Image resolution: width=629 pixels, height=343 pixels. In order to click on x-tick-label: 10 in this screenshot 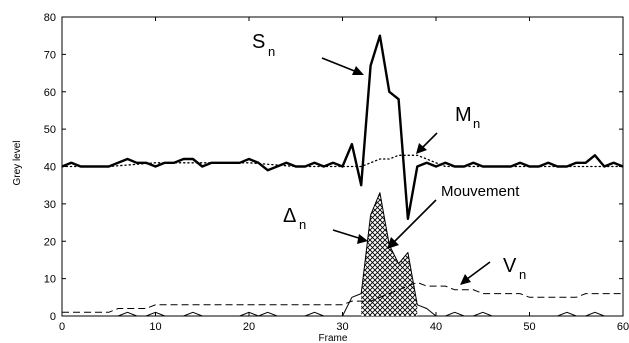, I will do `click(155, 327)`.